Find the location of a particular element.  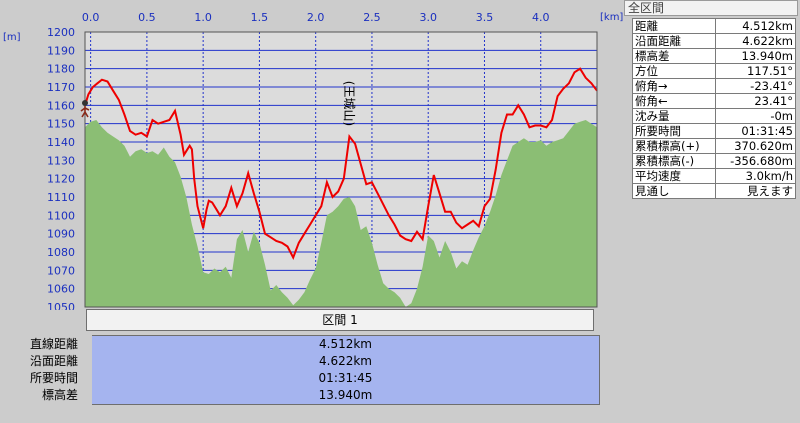

y-tick-label: 1190 is located at coordinates (61, 50).